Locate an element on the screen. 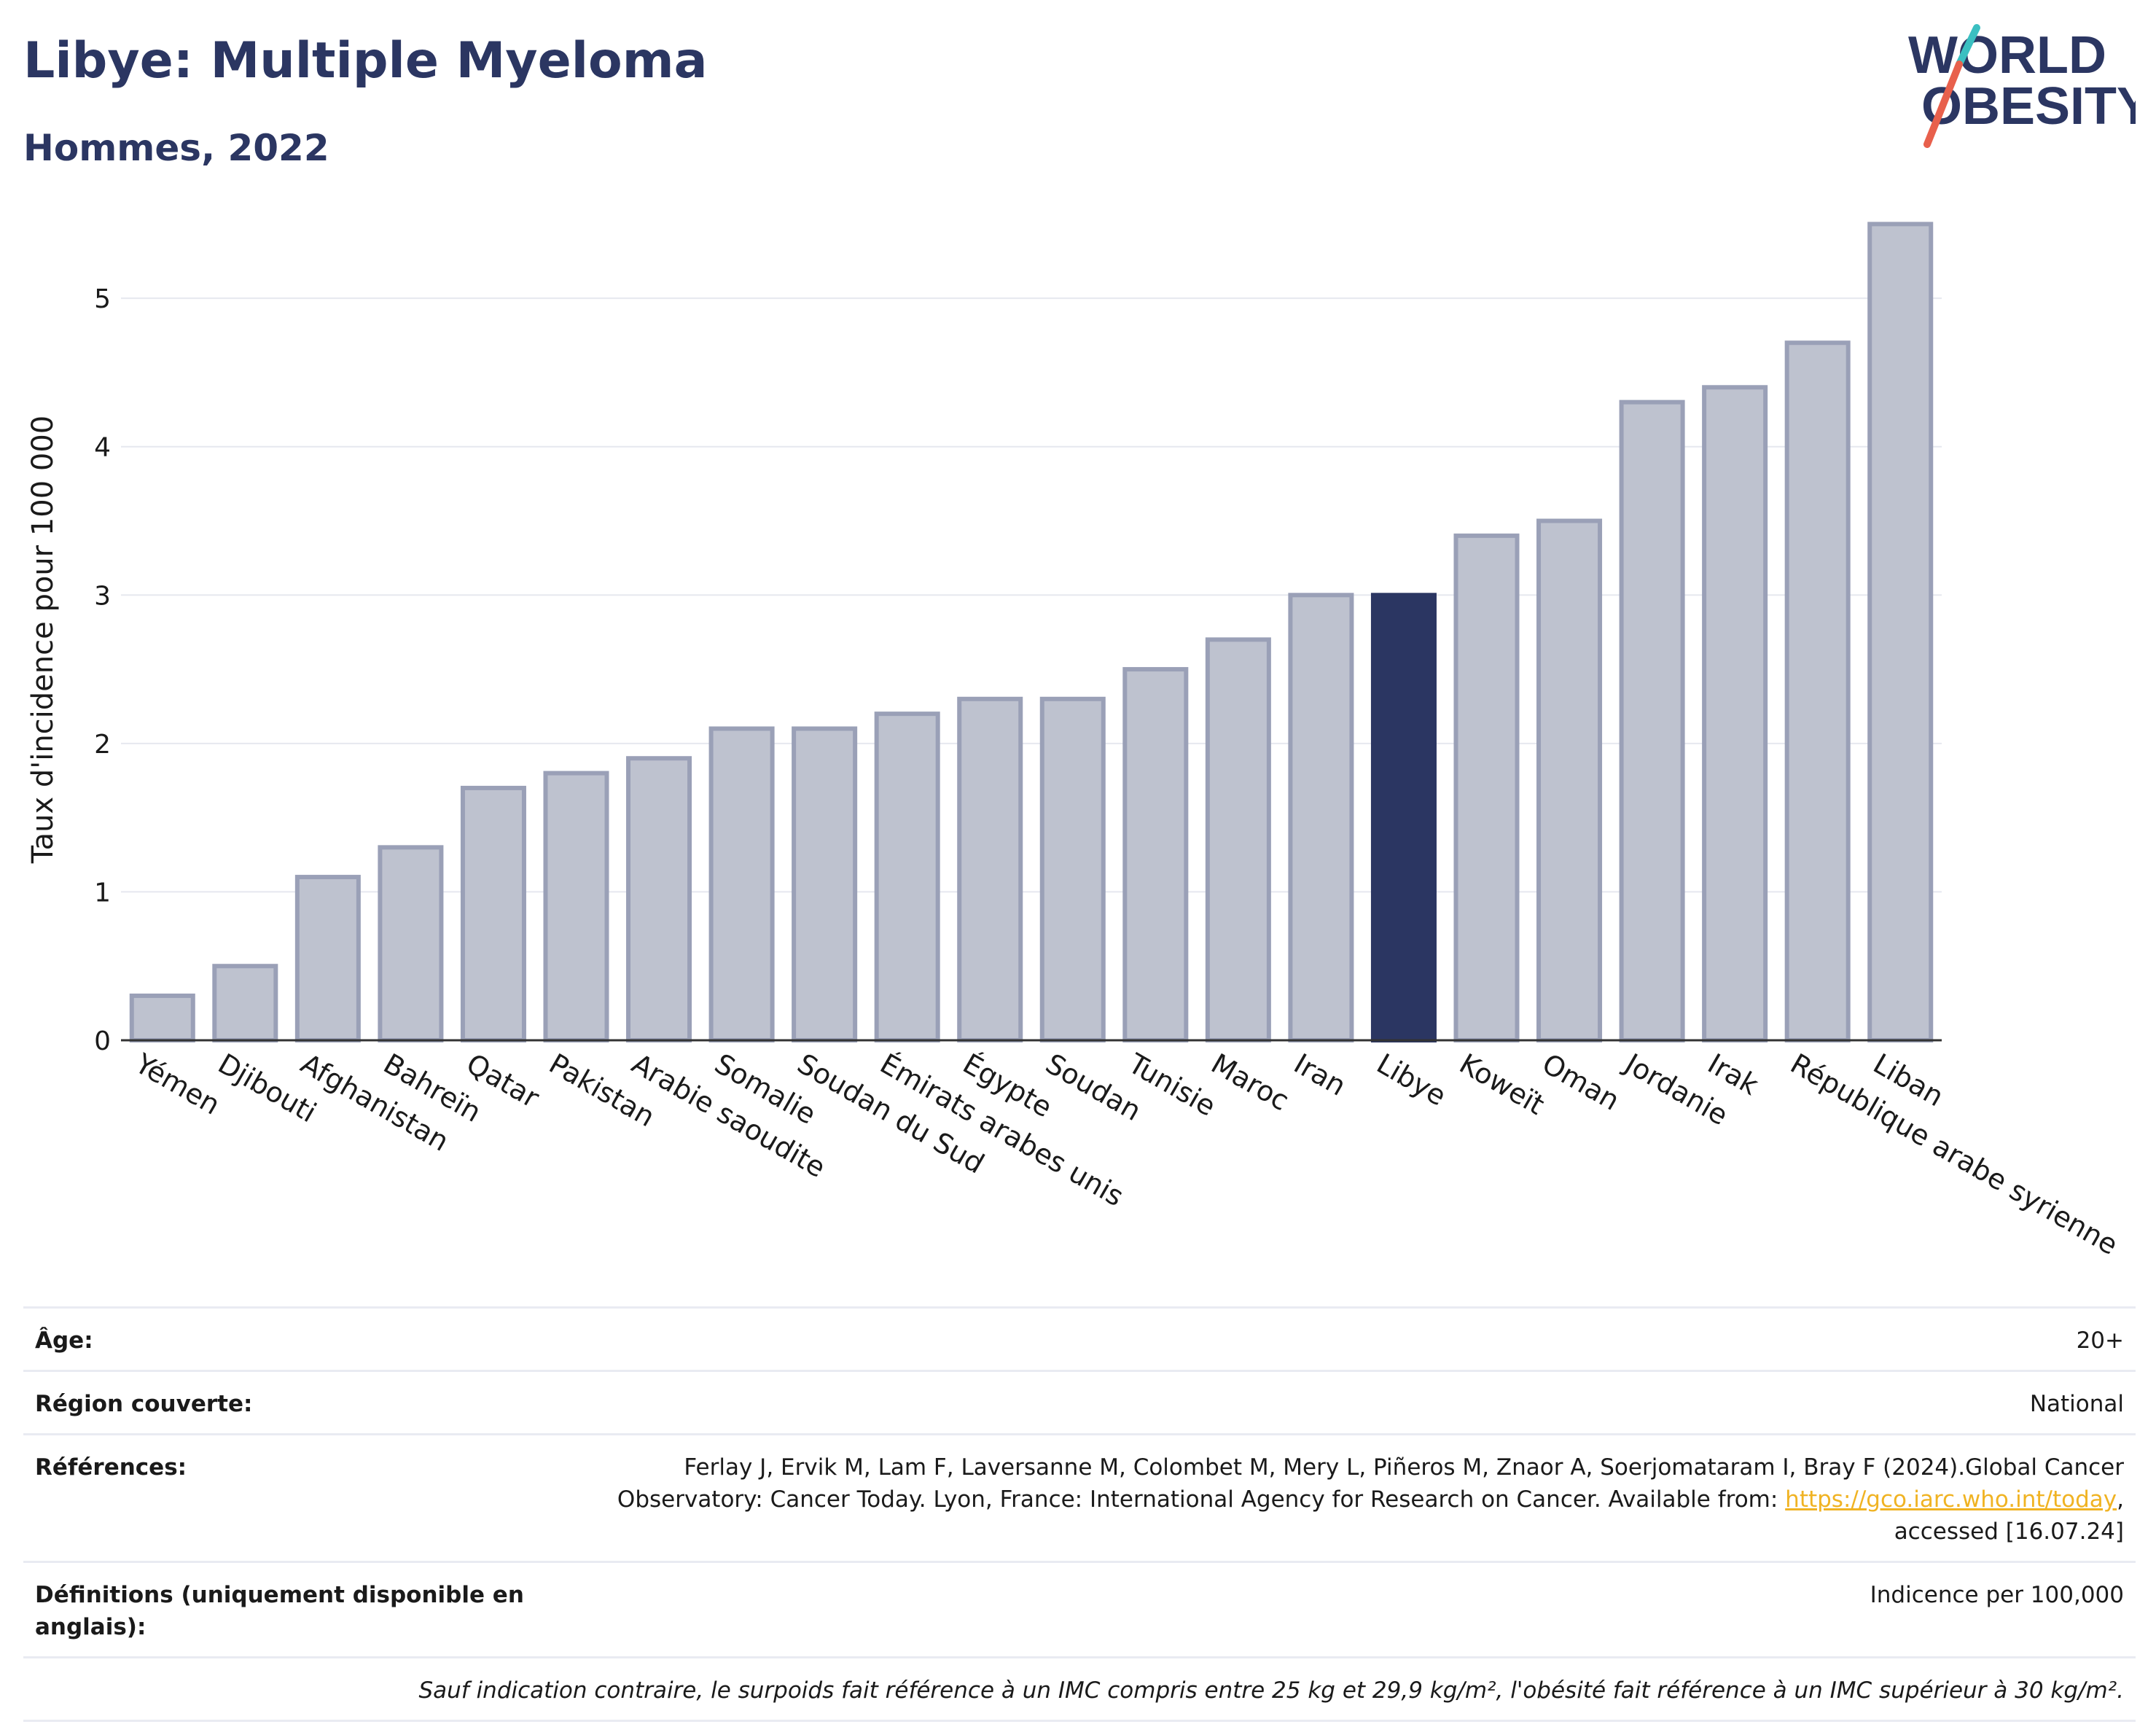  bar-oman is located at coordinates (1570, 780).